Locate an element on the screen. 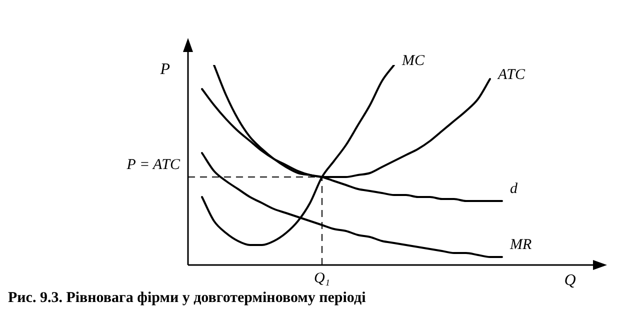  x-axis-title: Q is located at coordinates (570, 281).